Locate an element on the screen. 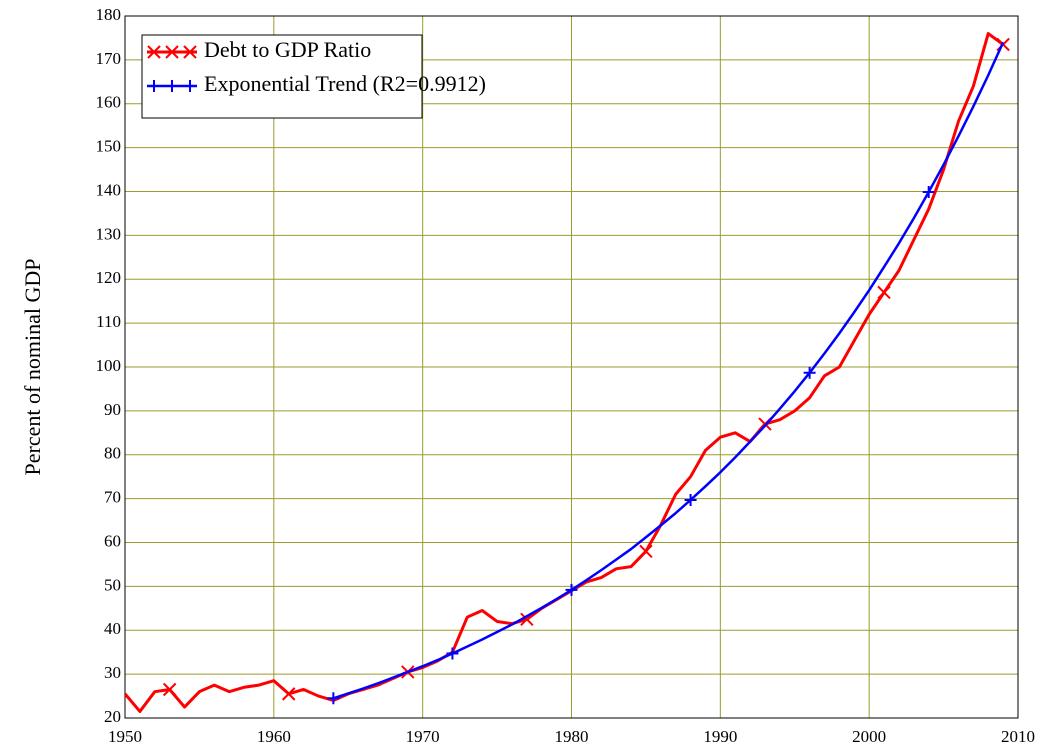  y-tick-label: 180 is located at coordinates (109, 14).